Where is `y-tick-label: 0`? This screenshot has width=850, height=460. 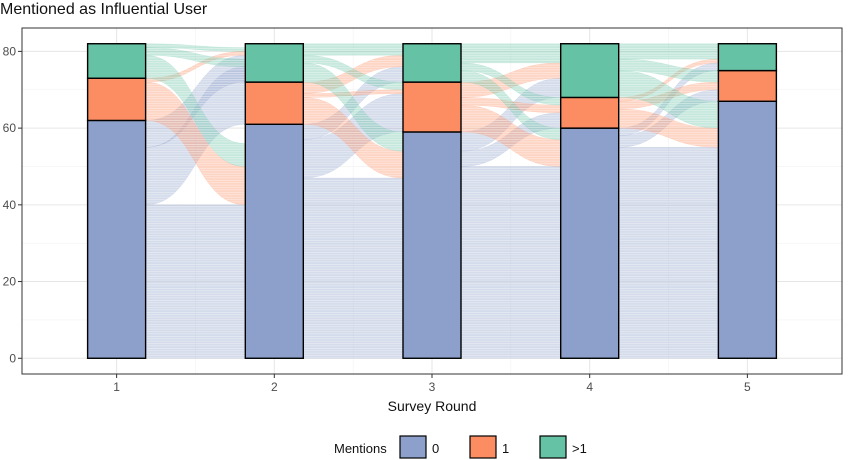 y-tick-label: 0 is located at coordinates (12, 358).